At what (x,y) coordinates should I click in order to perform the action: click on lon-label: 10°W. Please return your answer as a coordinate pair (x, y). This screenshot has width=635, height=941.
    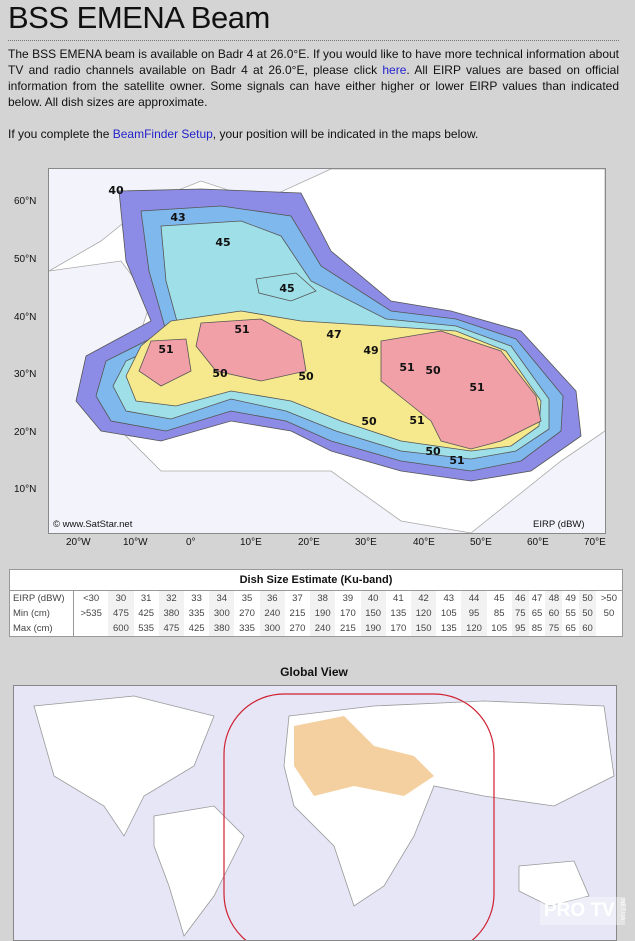
    Looking at the image, I should click on (135, 542).